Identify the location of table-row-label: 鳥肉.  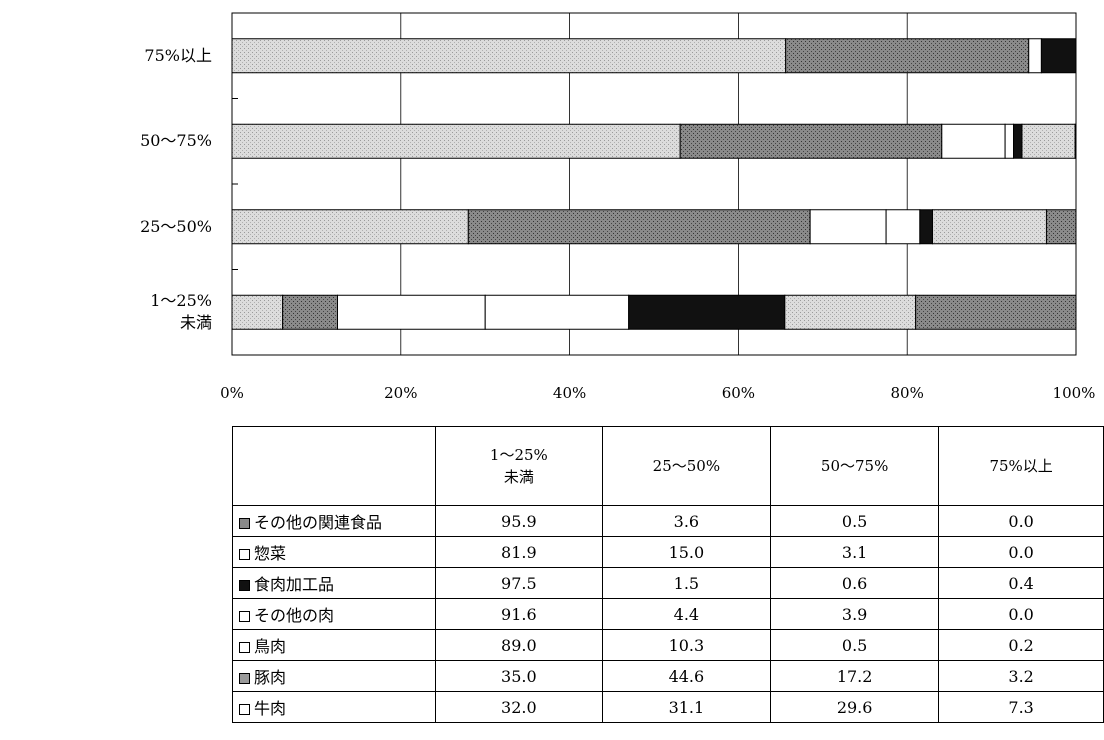
(334, 645).